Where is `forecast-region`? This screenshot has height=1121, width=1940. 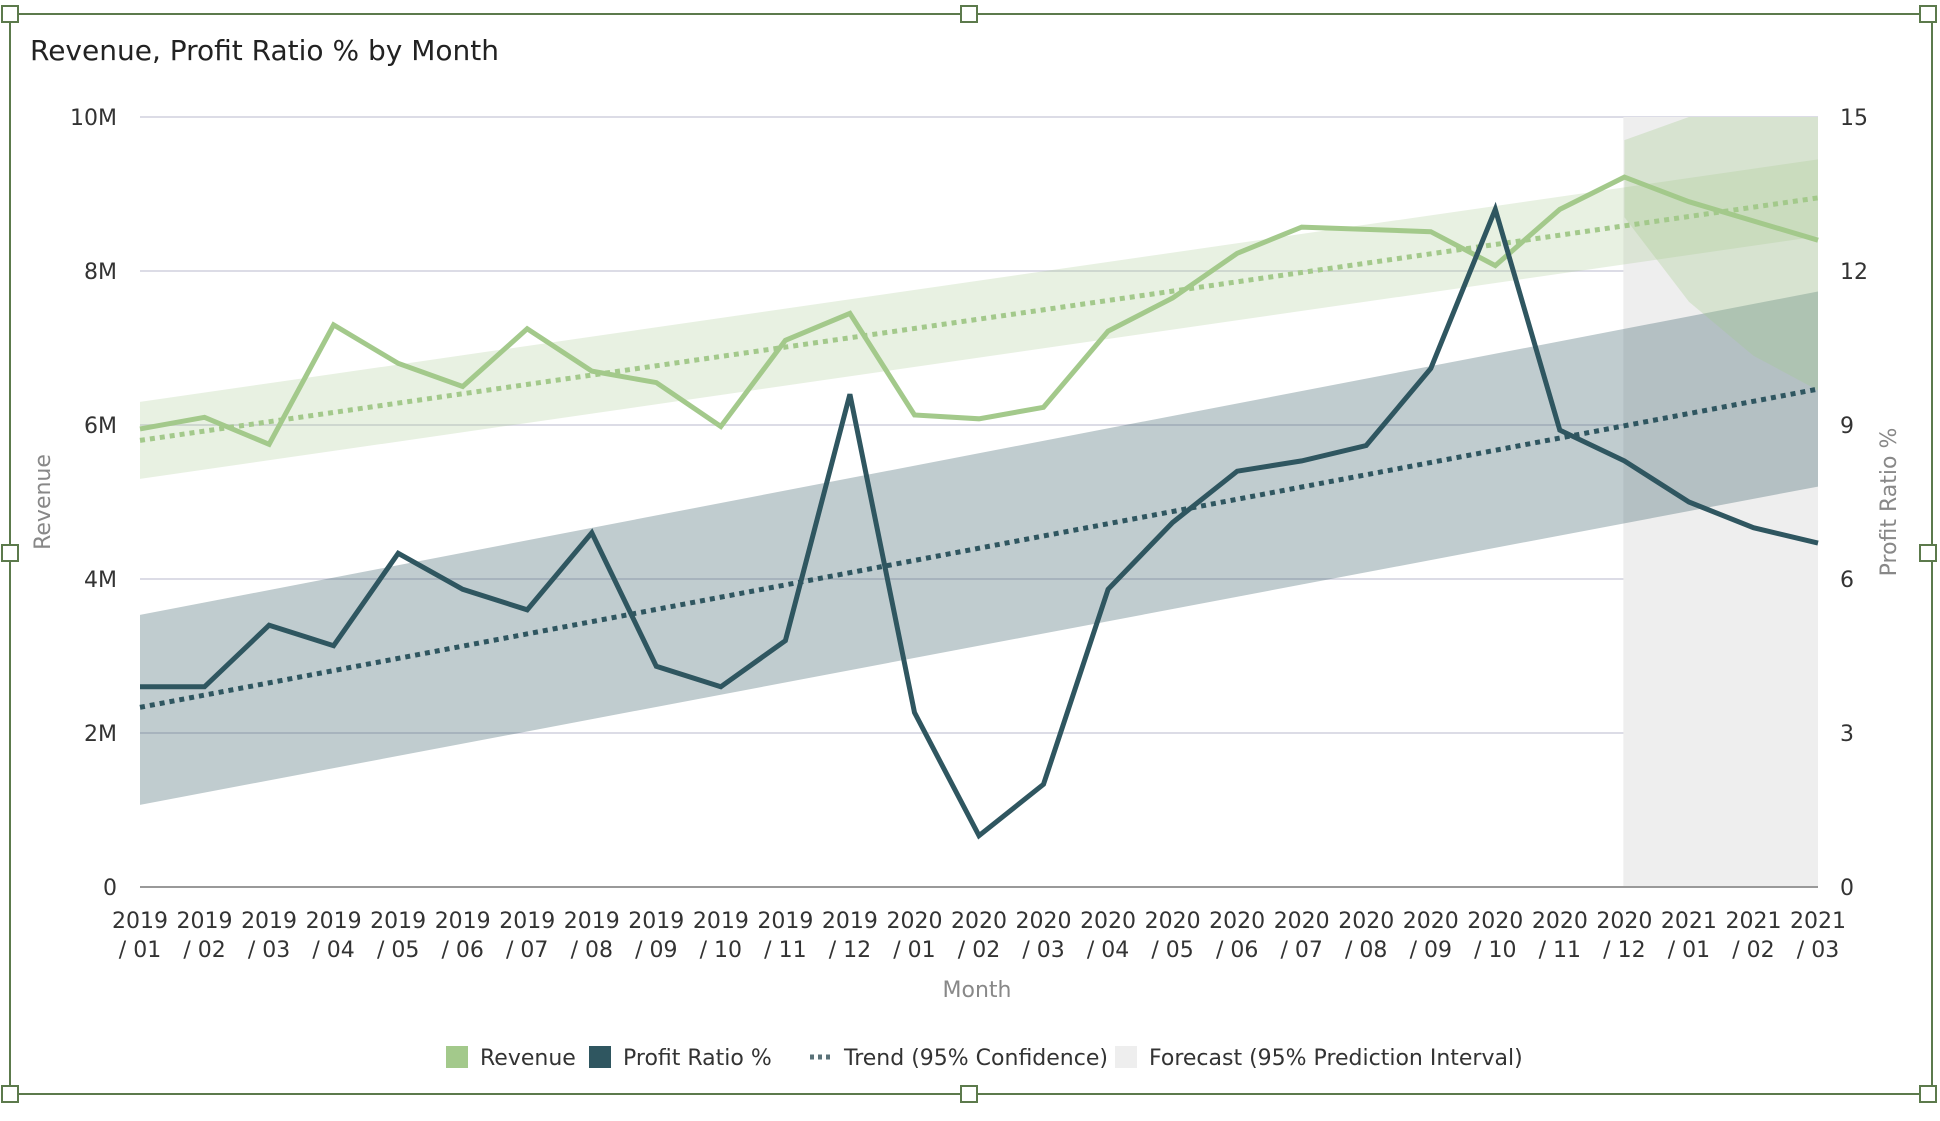 forecast-region is located at coordinates (1720, 502).